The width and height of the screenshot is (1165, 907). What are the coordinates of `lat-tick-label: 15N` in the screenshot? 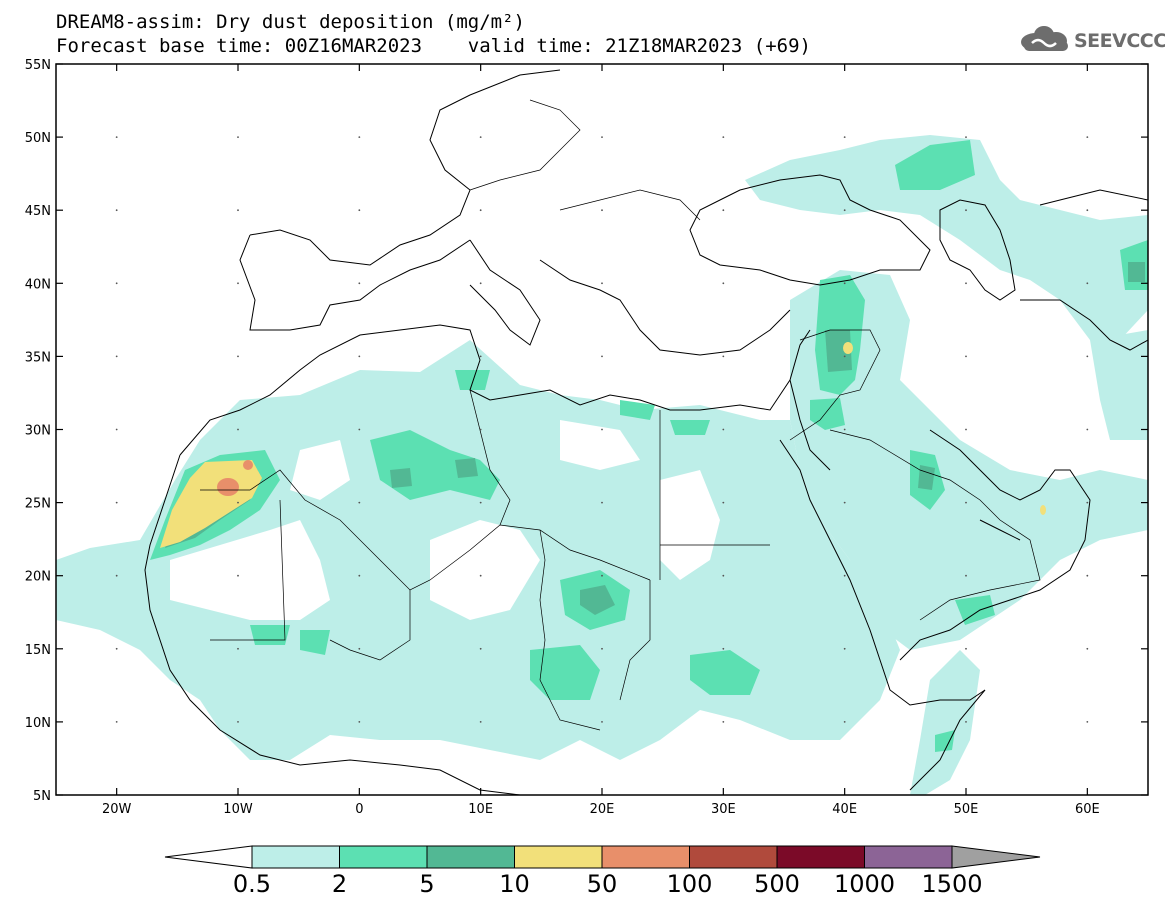 It's located at (38, 650).